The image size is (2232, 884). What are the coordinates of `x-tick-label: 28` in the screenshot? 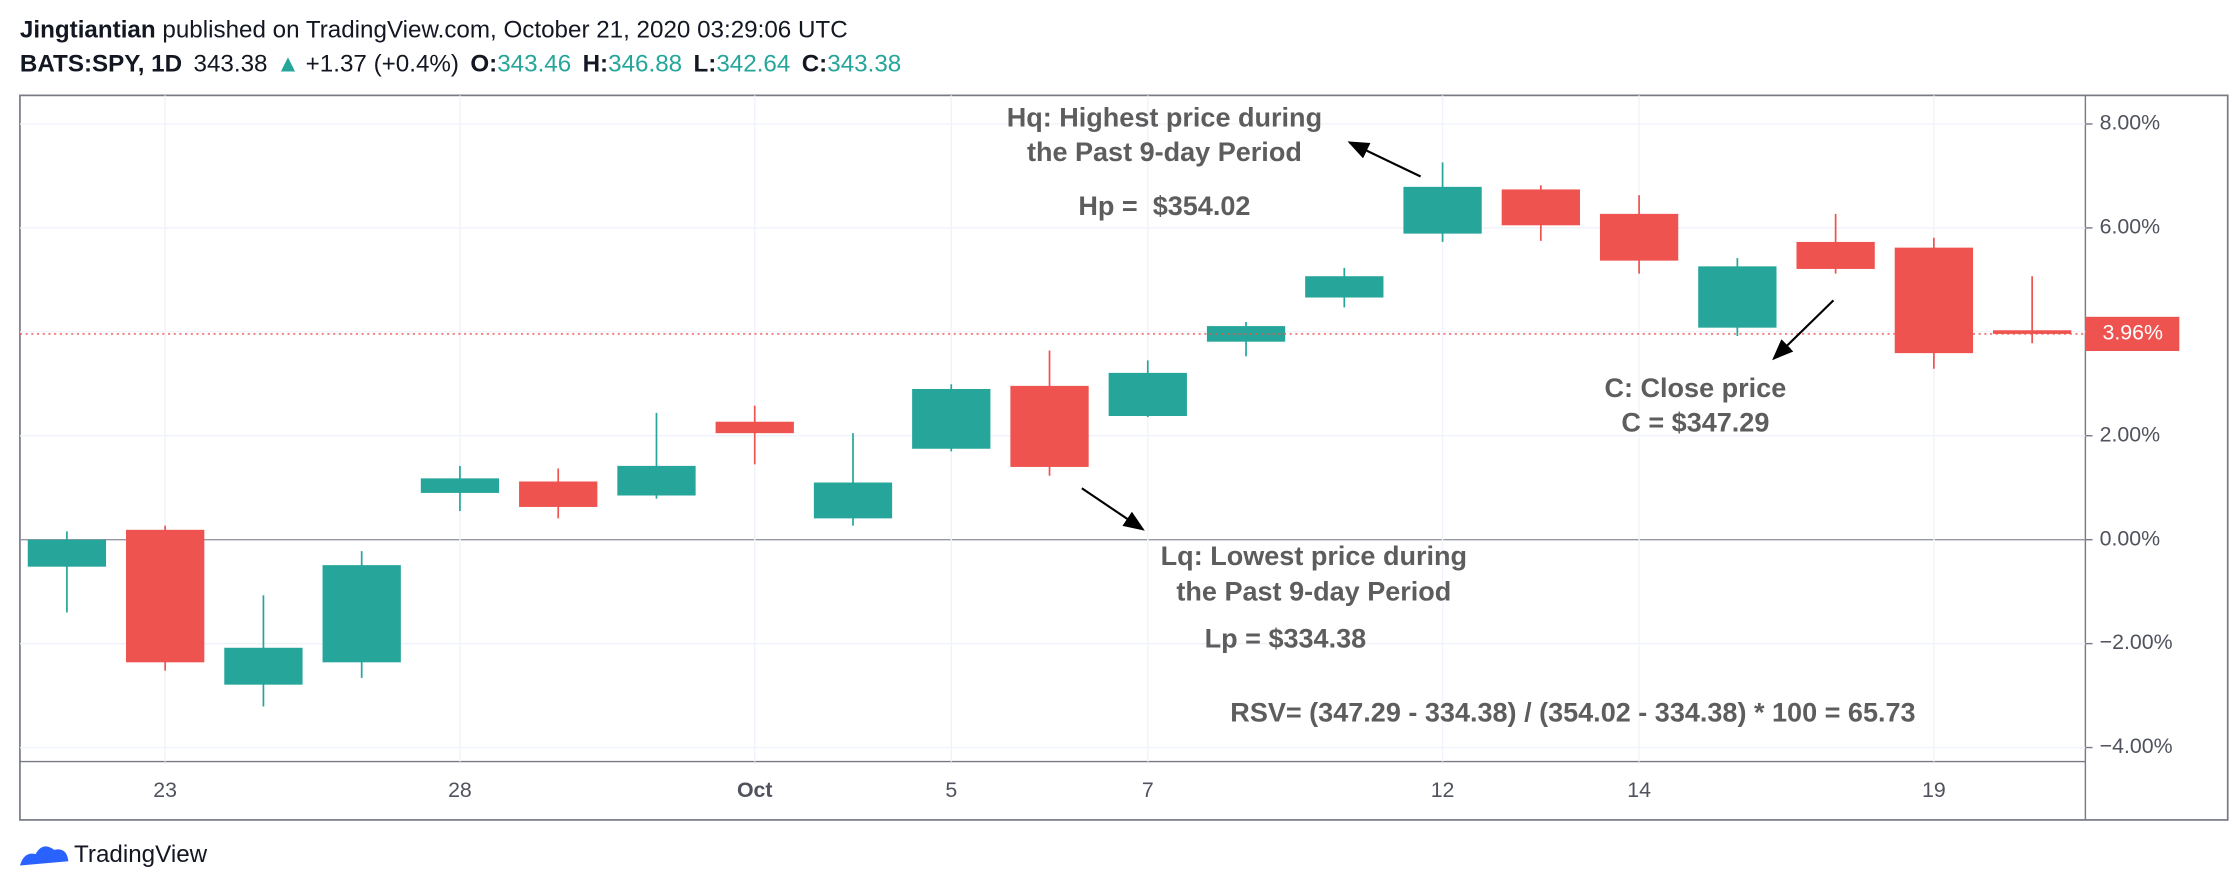 It's located at (460, 790).